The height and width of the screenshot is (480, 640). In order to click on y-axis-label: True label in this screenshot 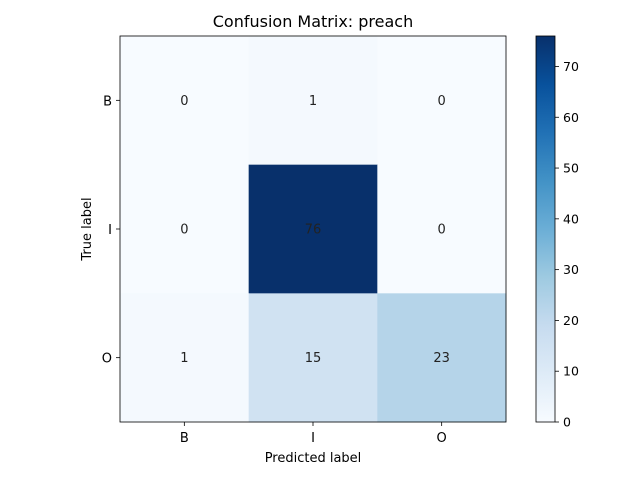, I will do `click(87, 229)`.